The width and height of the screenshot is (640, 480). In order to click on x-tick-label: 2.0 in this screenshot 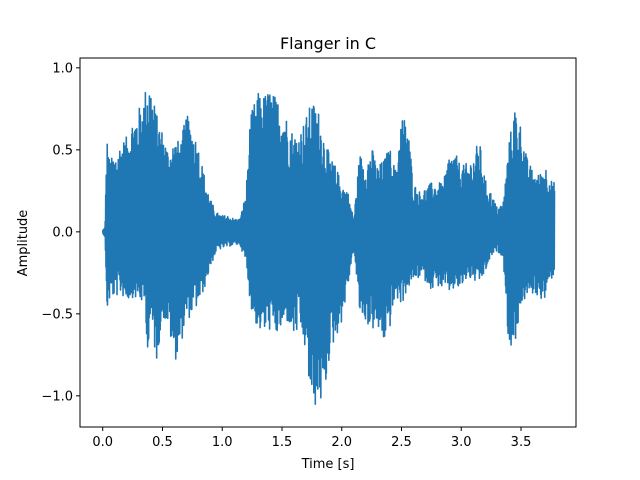, I will do `click(341, 442)`.